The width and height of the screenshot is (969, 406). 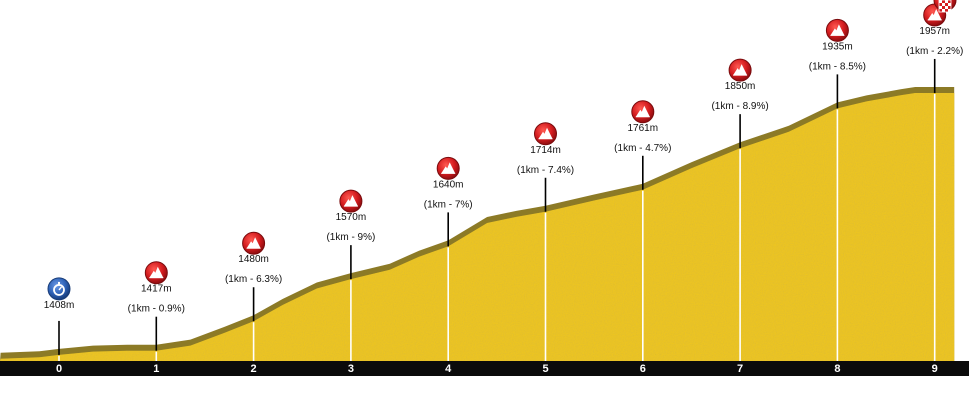 What do you see at coordinates (156, 309) in the screenshot?
I see `grade-label: (1km - 0.9%)` at bounding box center [156, 309].